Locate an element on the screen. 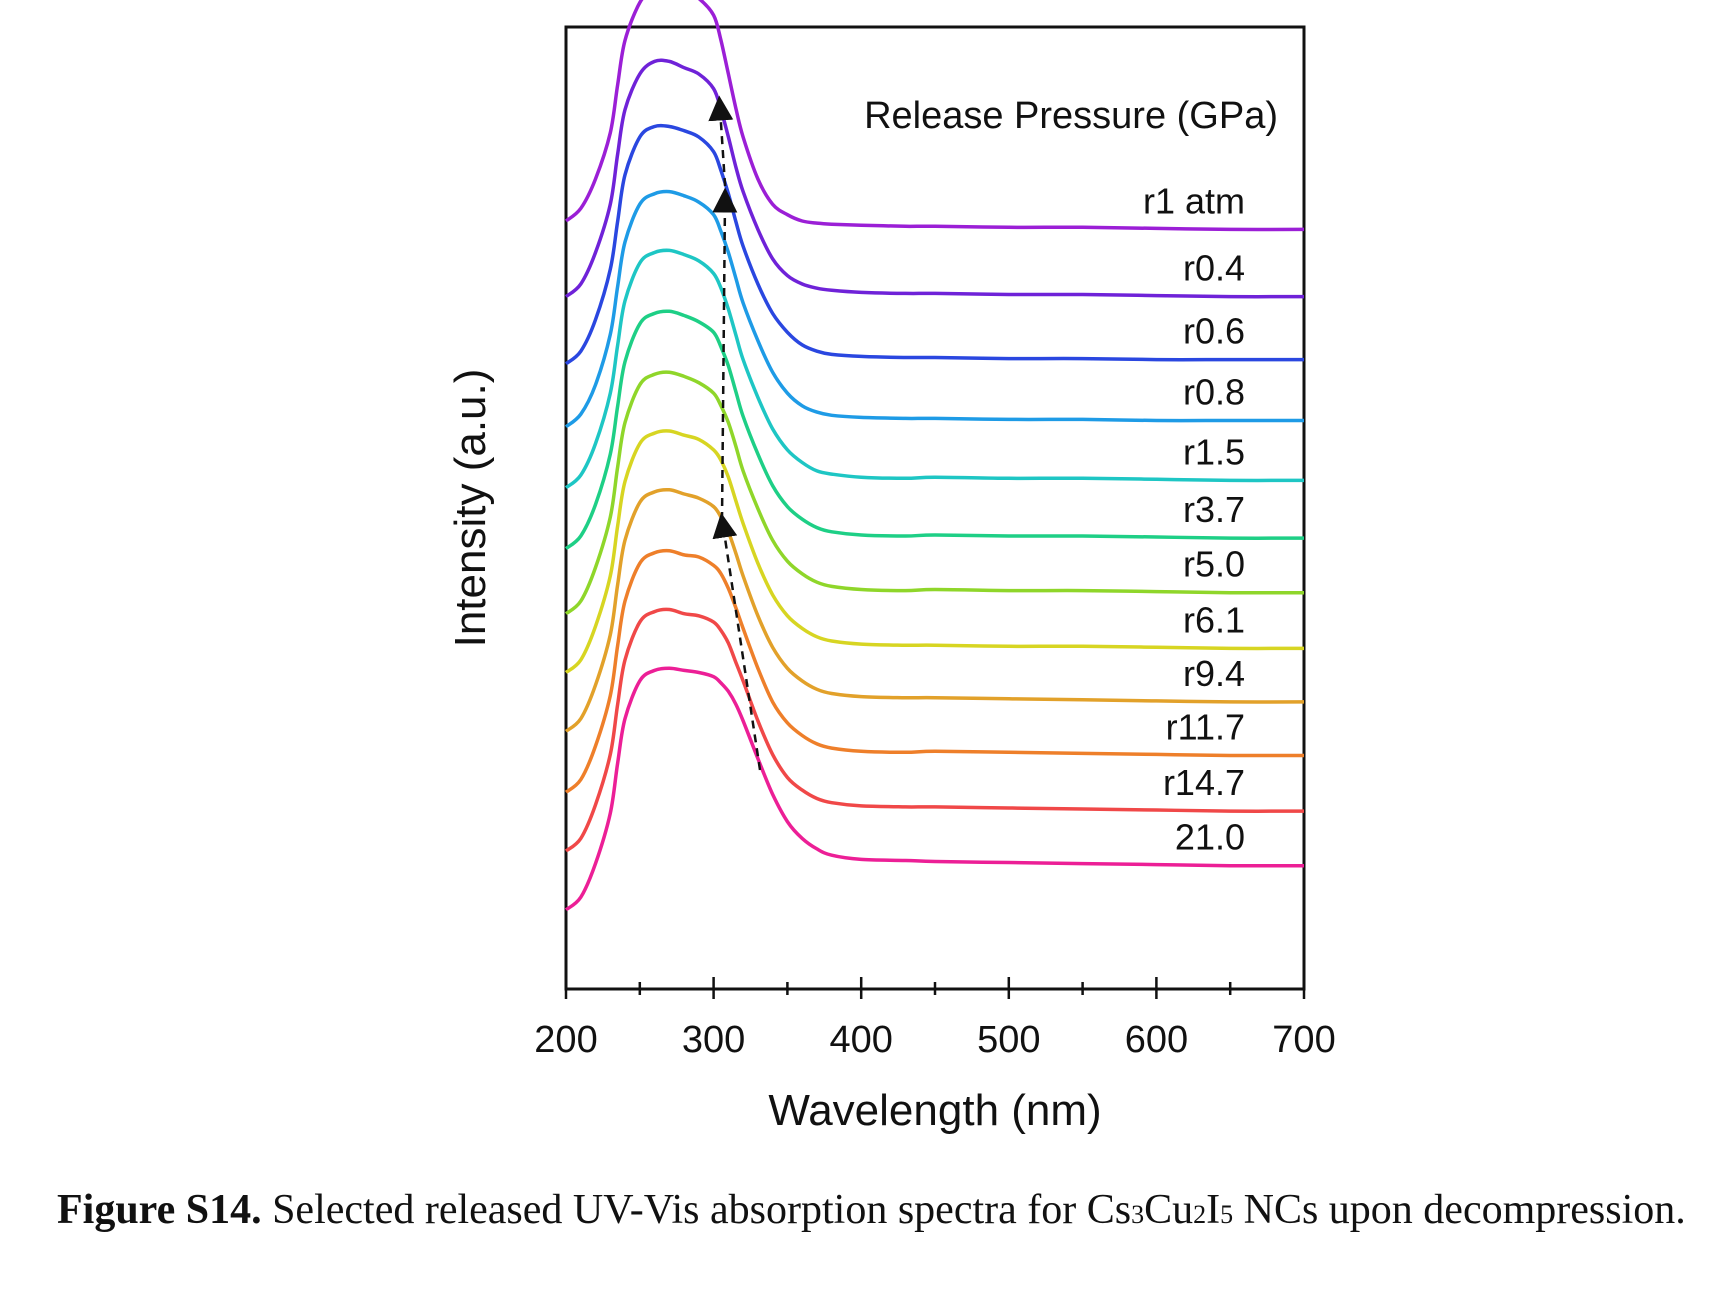 The width and height of the screenshot is (1729, 1307). series-label: r0.6 is located at coordinates (1214, 331).